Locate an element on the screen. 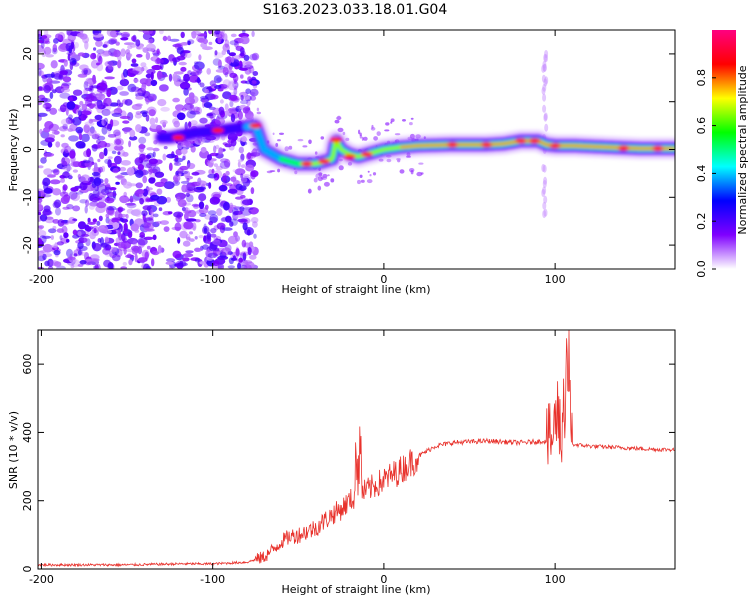 The height and width of the screenshot is (600, 750). snr-y-axis-label: SNR (10 * v/v) is located at coordinates (13, 450).